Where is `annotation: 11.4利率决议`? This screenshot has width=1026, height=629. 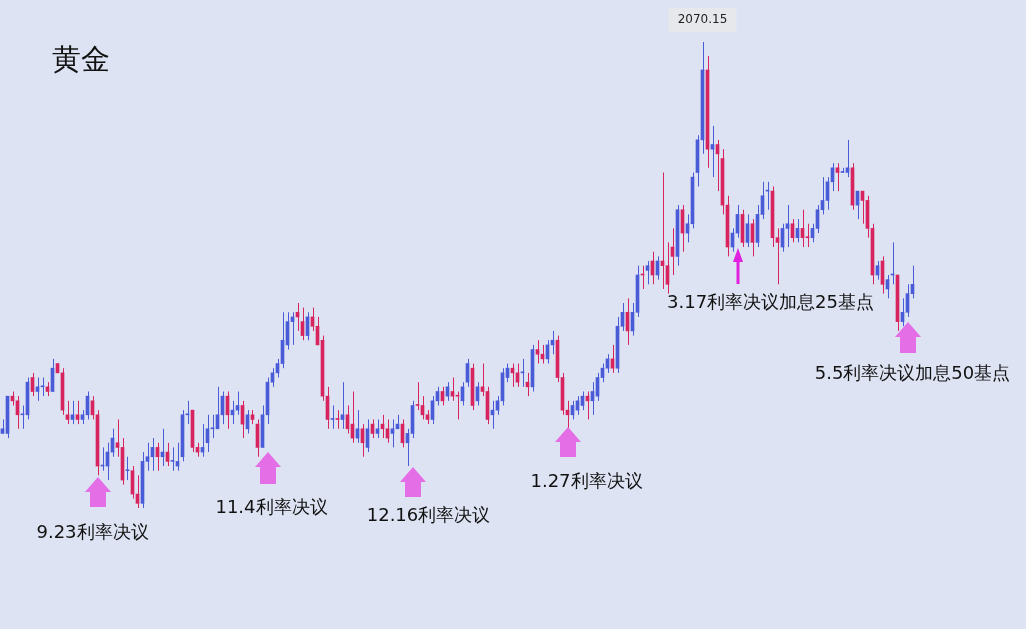 annotation: 11.4利率决议 is located at coordinates (271, 507).